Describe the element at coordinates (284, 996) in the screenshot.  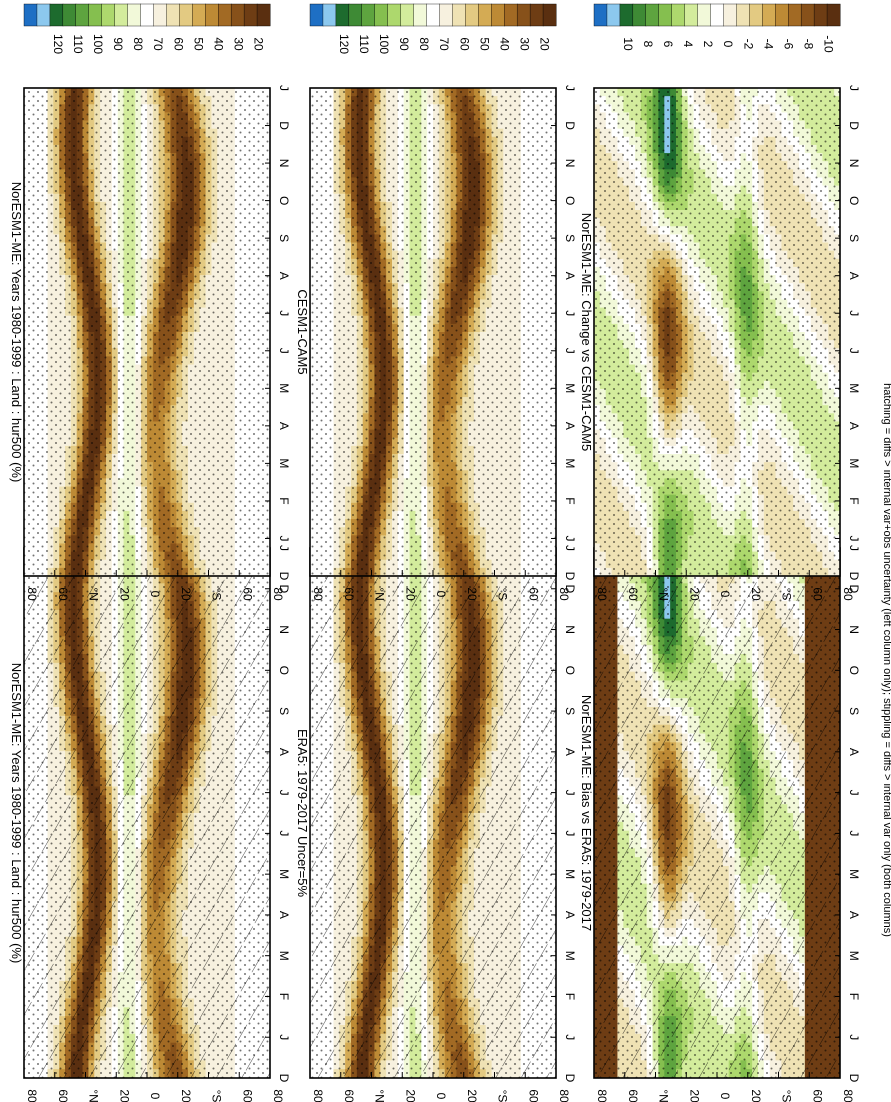
I see `month-tick-label: F` at that location.